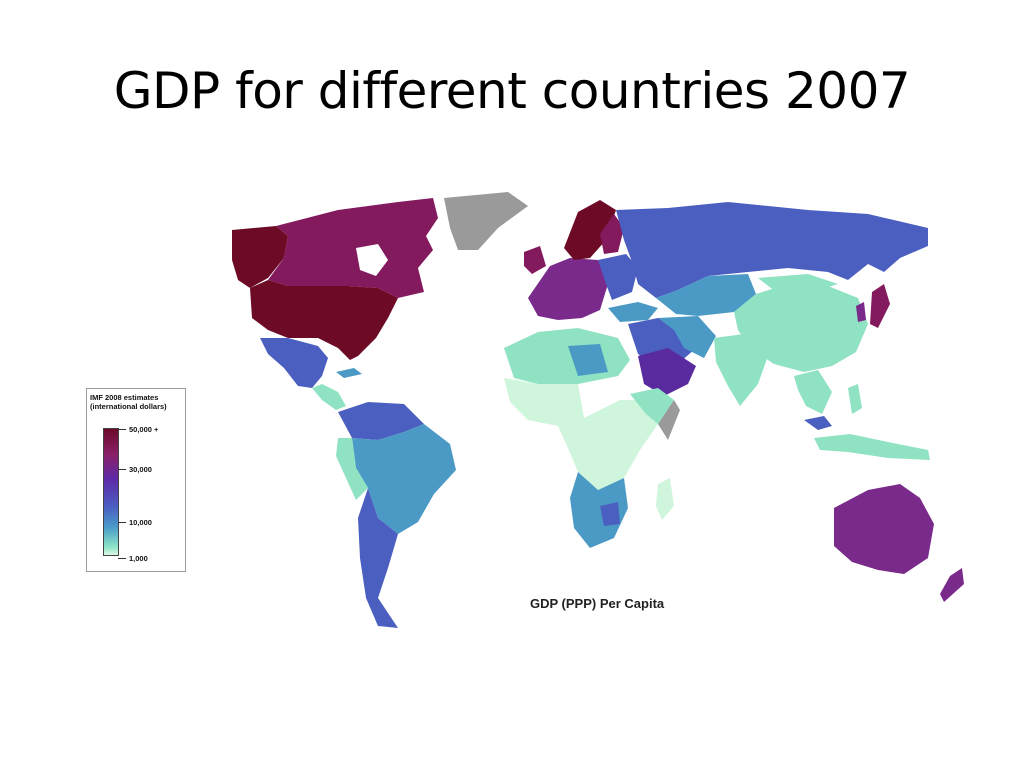  Describe the element at coordinates (665, 499) in the screenshot. I see `madagascar-region` at that location.